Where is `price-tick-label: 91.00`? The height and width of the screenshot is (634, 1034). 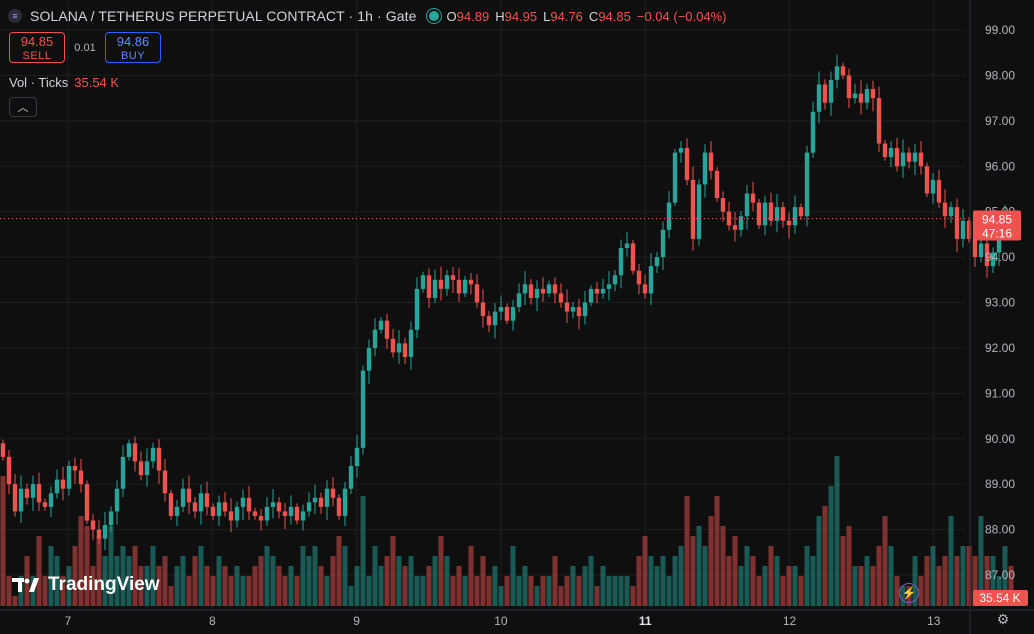 price-tick-label: 91.00 is located at coordinates (1000, 393).